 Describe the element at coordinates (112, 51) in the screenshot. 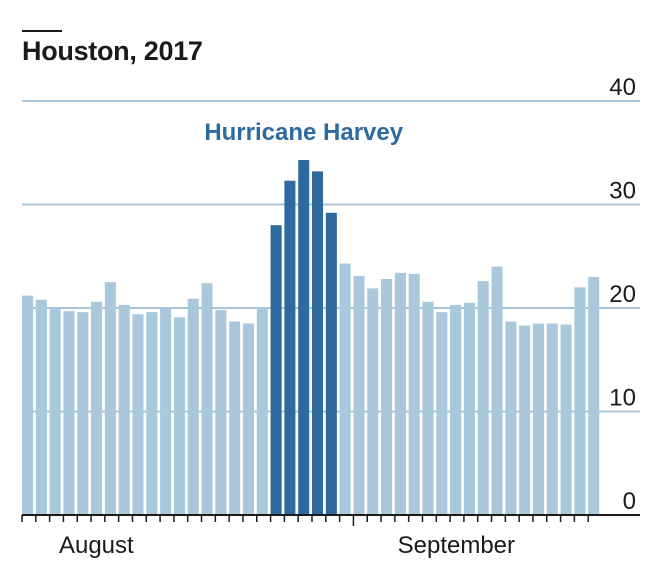

I see `chart-title: Houston, 2017` at that location.